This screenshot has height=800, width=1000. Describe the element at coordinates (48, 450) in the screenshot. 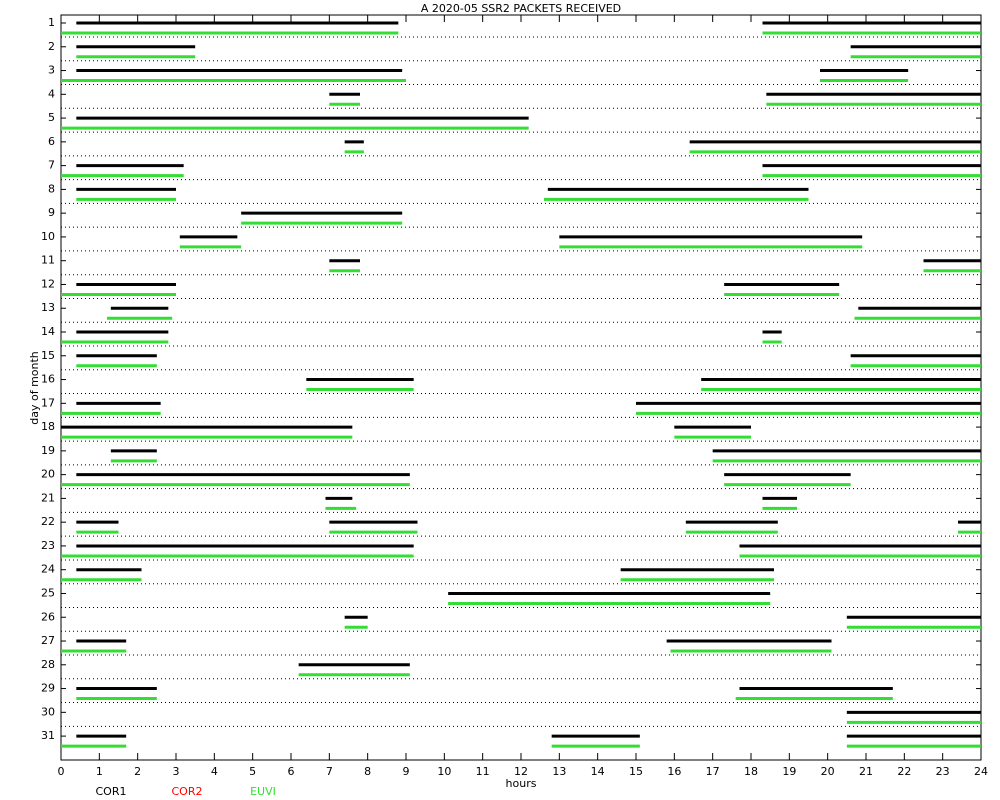

I see `y-tick-label: 19` at that location.